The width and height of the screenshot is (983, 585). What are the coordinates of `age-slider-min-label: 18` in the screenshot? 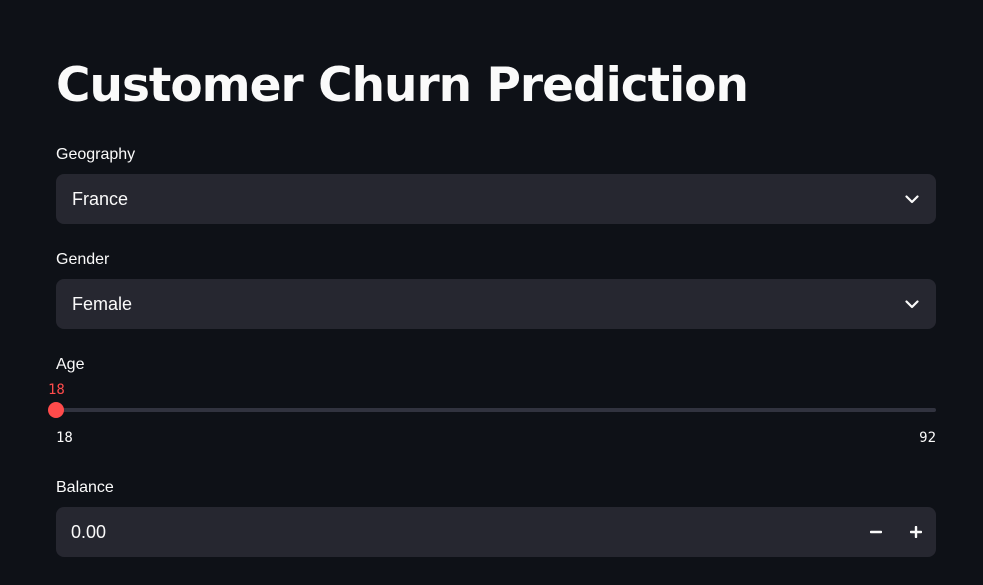 It's located at (64, 438).